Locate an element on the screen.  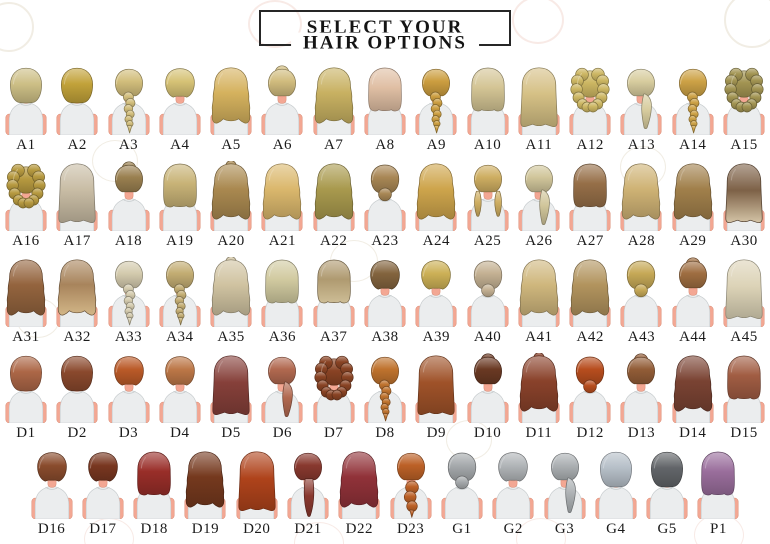
hair-option-A34: A34 is located at coordinates (179, 301).